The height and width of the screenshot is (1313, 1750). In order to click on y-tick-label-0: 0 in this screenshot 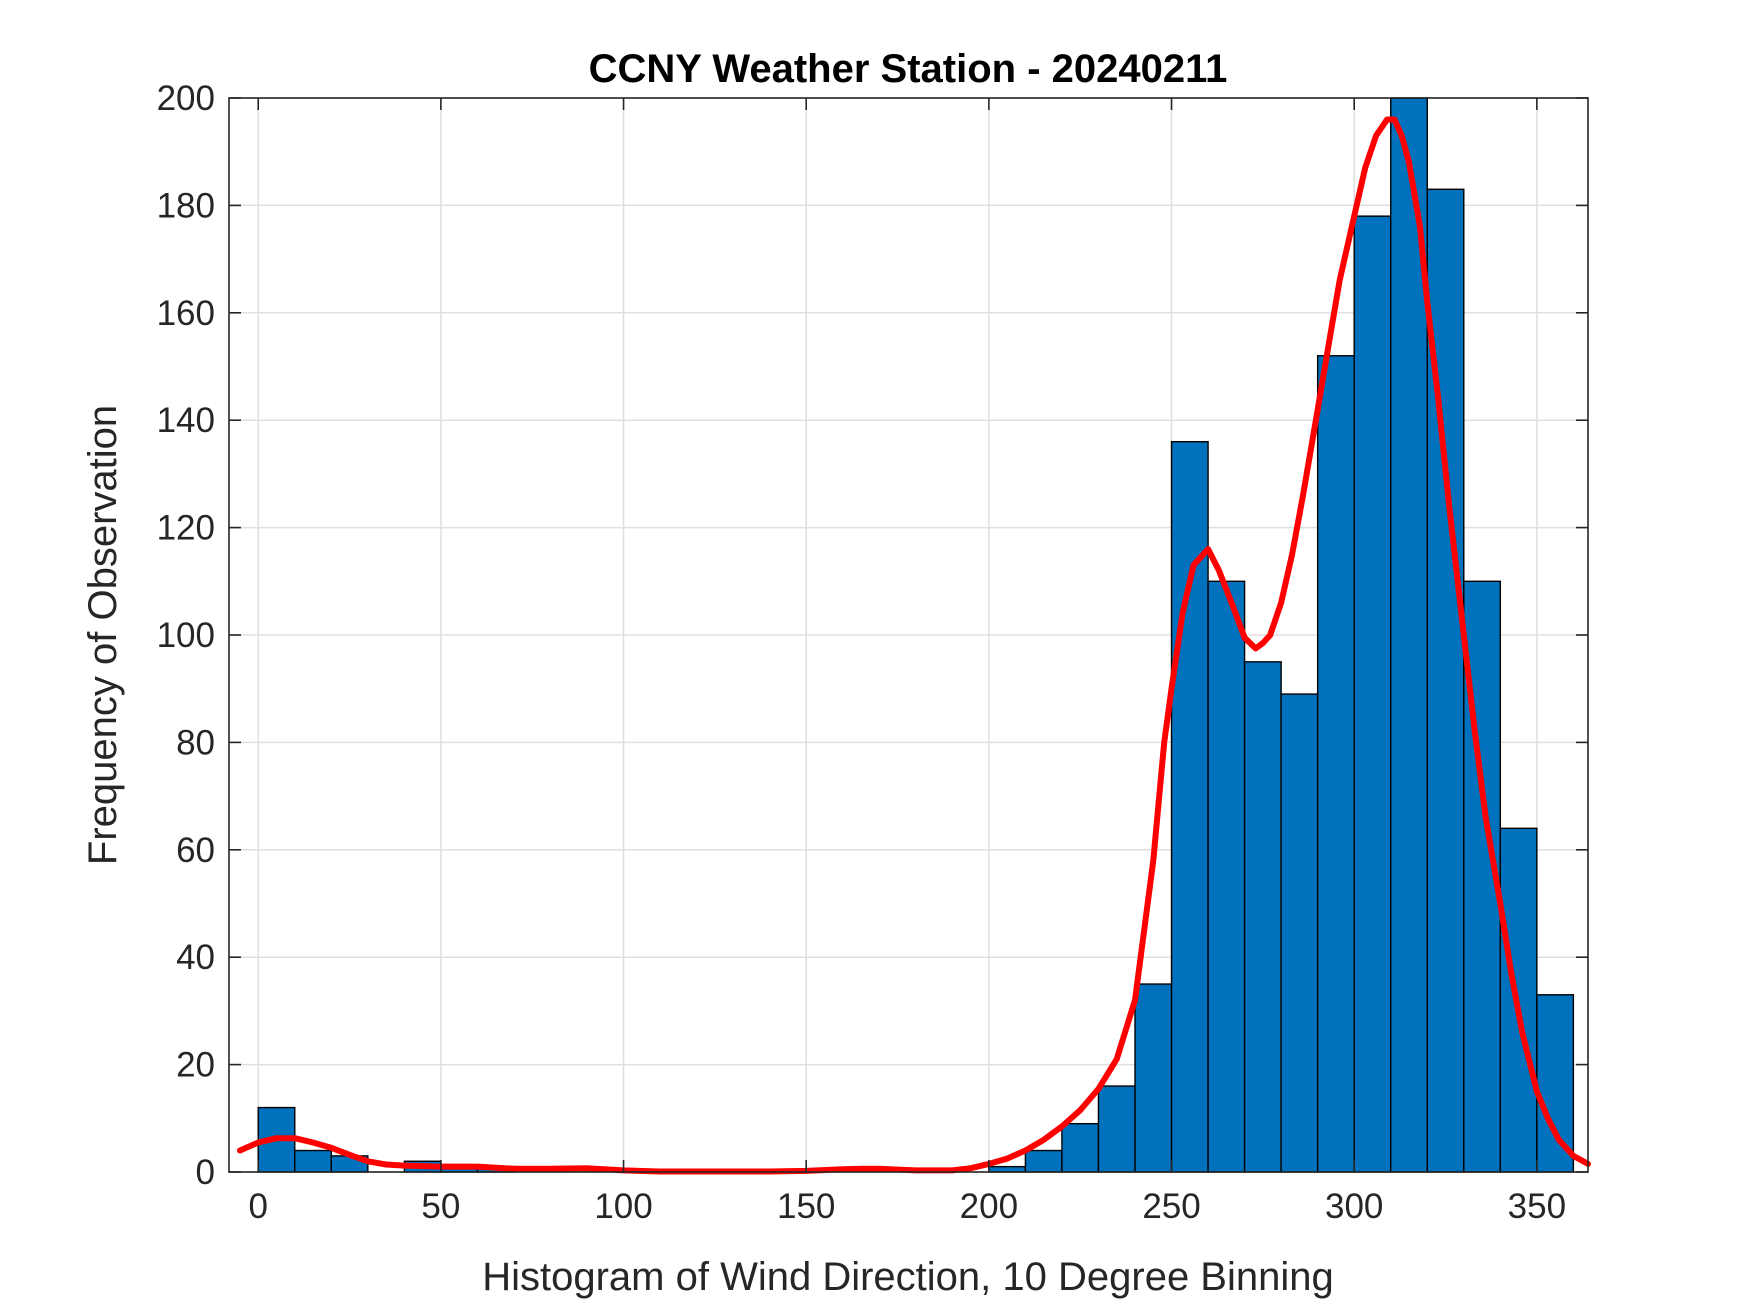, I will do `click(205, 1172)`.